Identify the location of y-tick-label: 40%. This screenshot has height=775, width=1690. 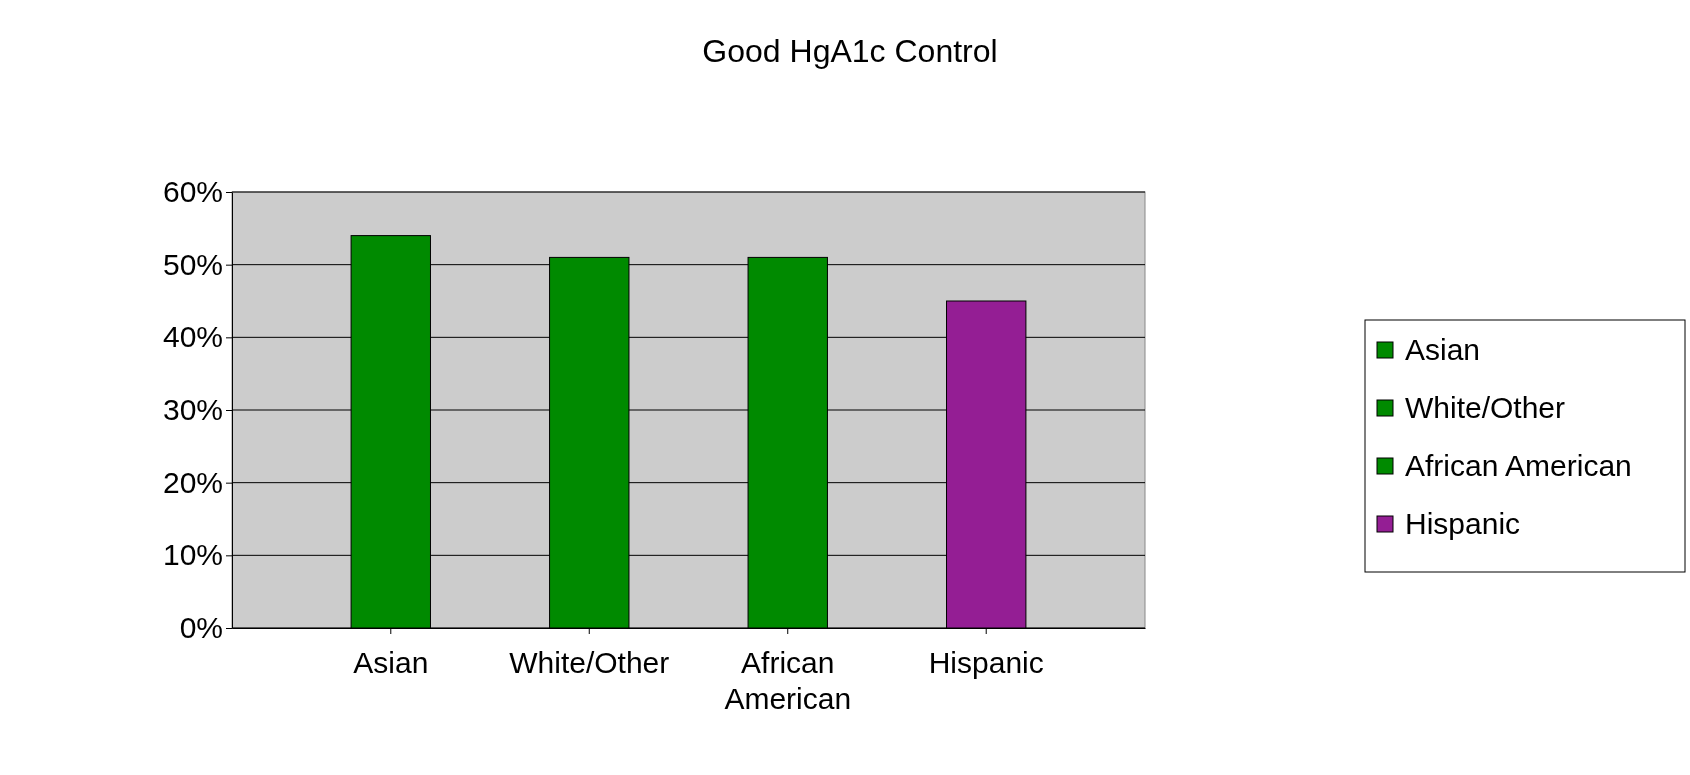
(192, 337).